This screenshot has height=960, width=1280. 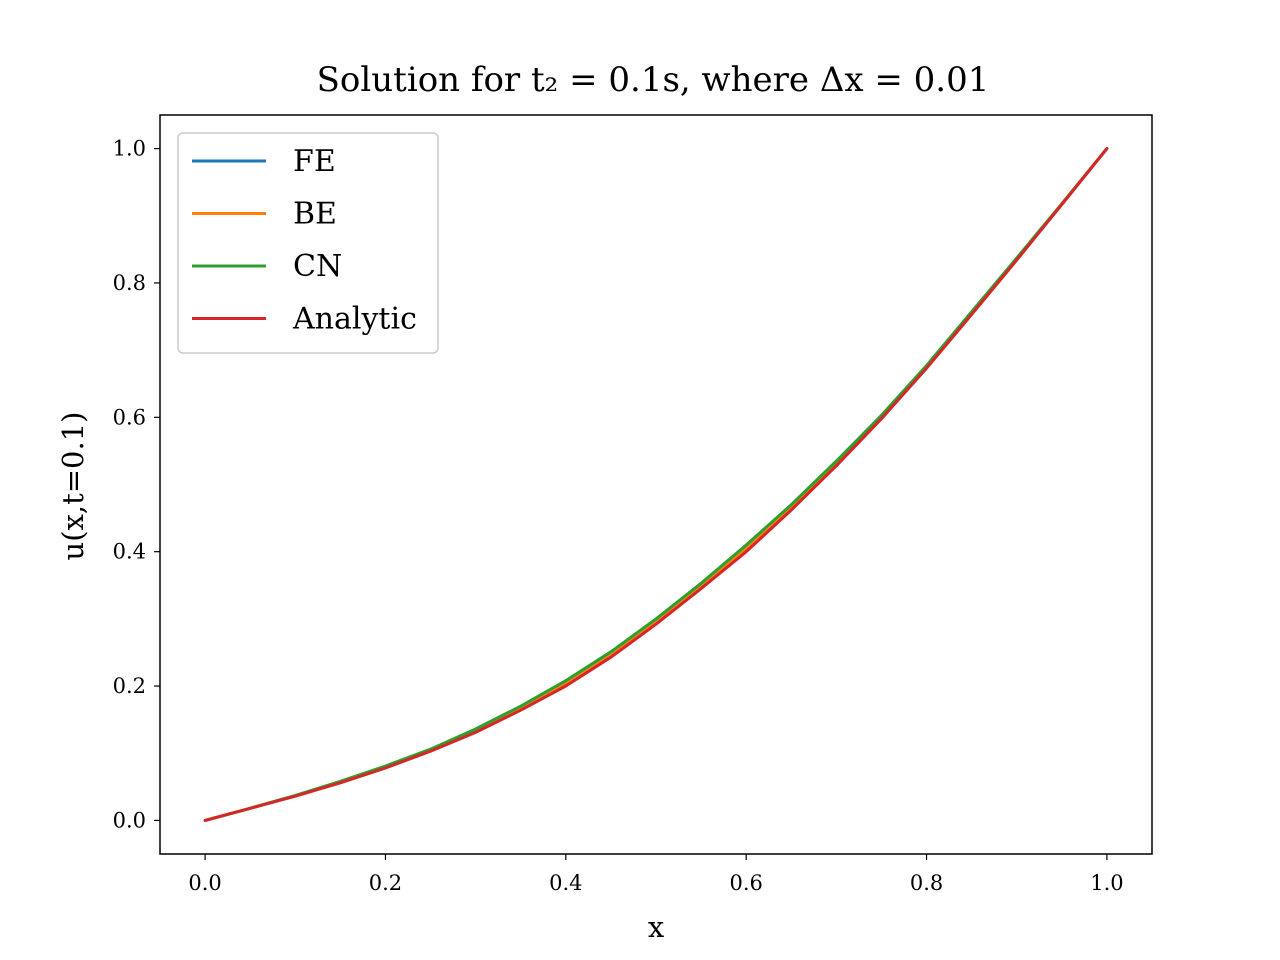 I want to click on x-tick-label: 0.0, so click(x=204, y=883).